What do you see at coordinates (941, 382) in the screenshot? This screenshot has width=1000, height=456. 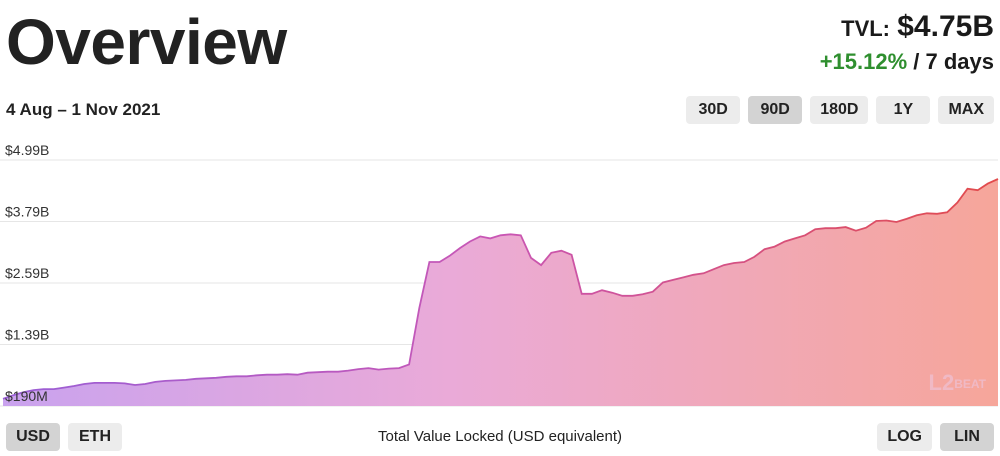 I see `l2beat-logo-main: L2` at bounding box center [941, 382].